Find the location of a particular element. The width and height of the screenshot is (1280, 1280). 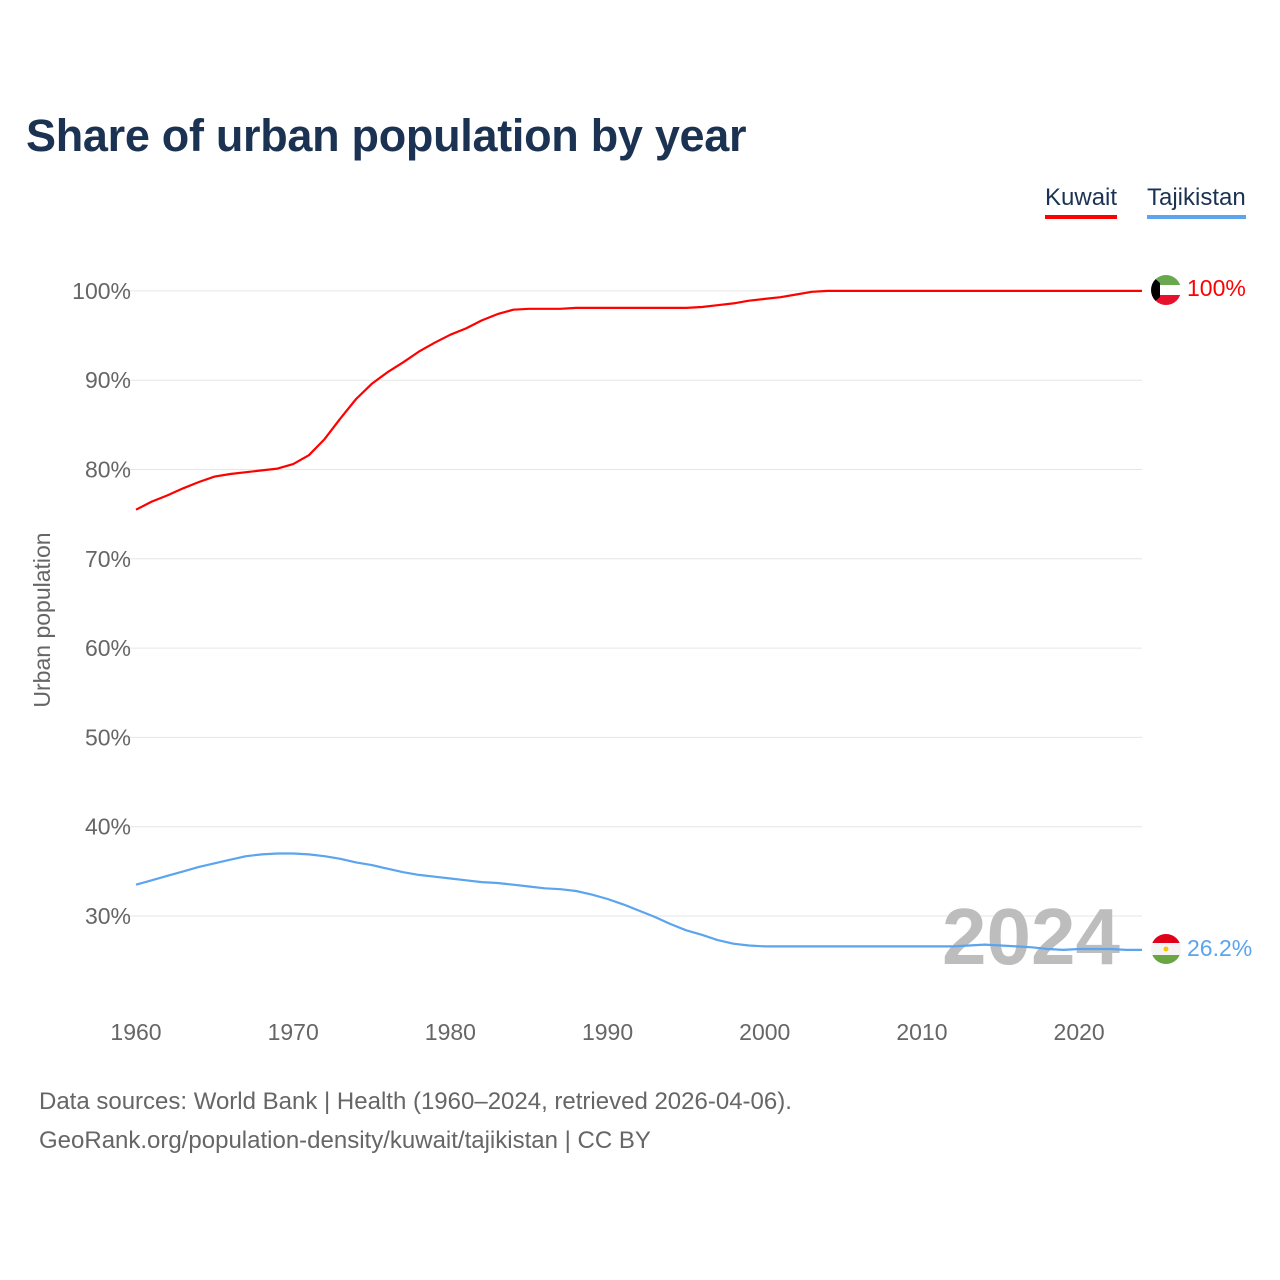

y-tick-label: 60% is located at coordinates (108, 648).